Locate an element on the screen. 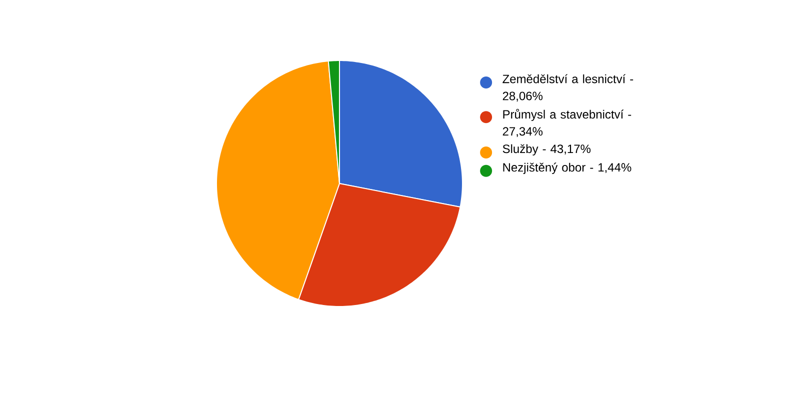 Image resolution: width=800 pixels, height=400 pixels. legend-label: Průmysl a stavebnictví - 27,34% is located at coordinates (567, 123).